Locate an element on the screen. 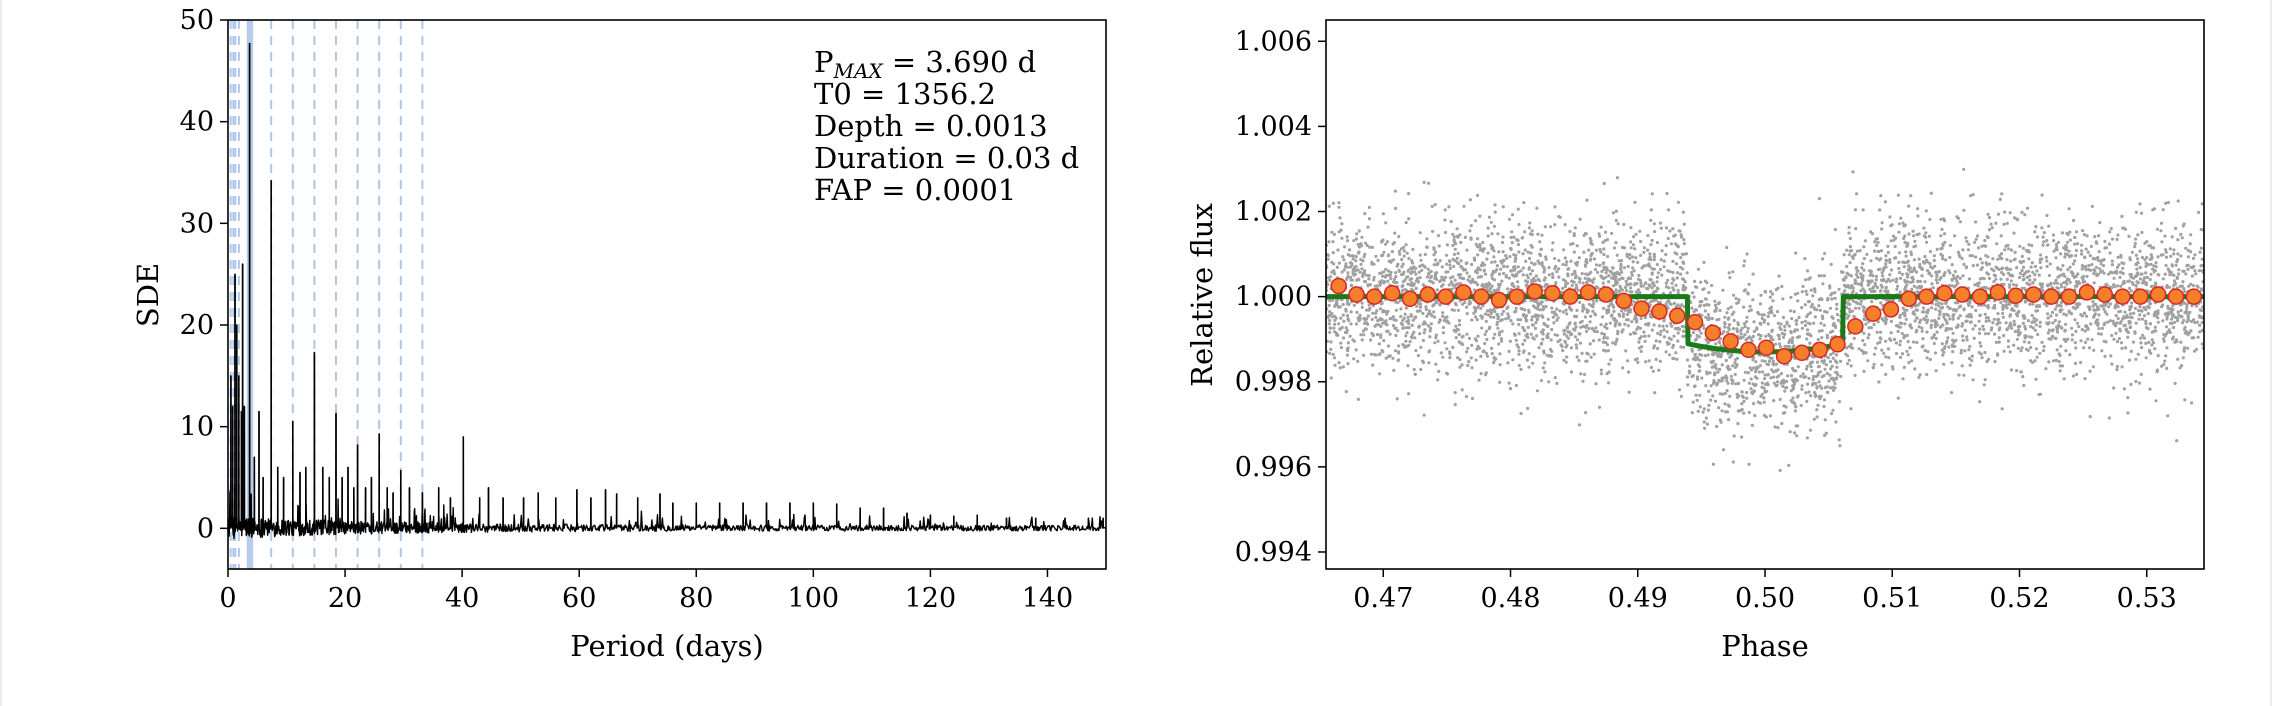  y-tick-label: 0 is located at coordinates (205, 528).